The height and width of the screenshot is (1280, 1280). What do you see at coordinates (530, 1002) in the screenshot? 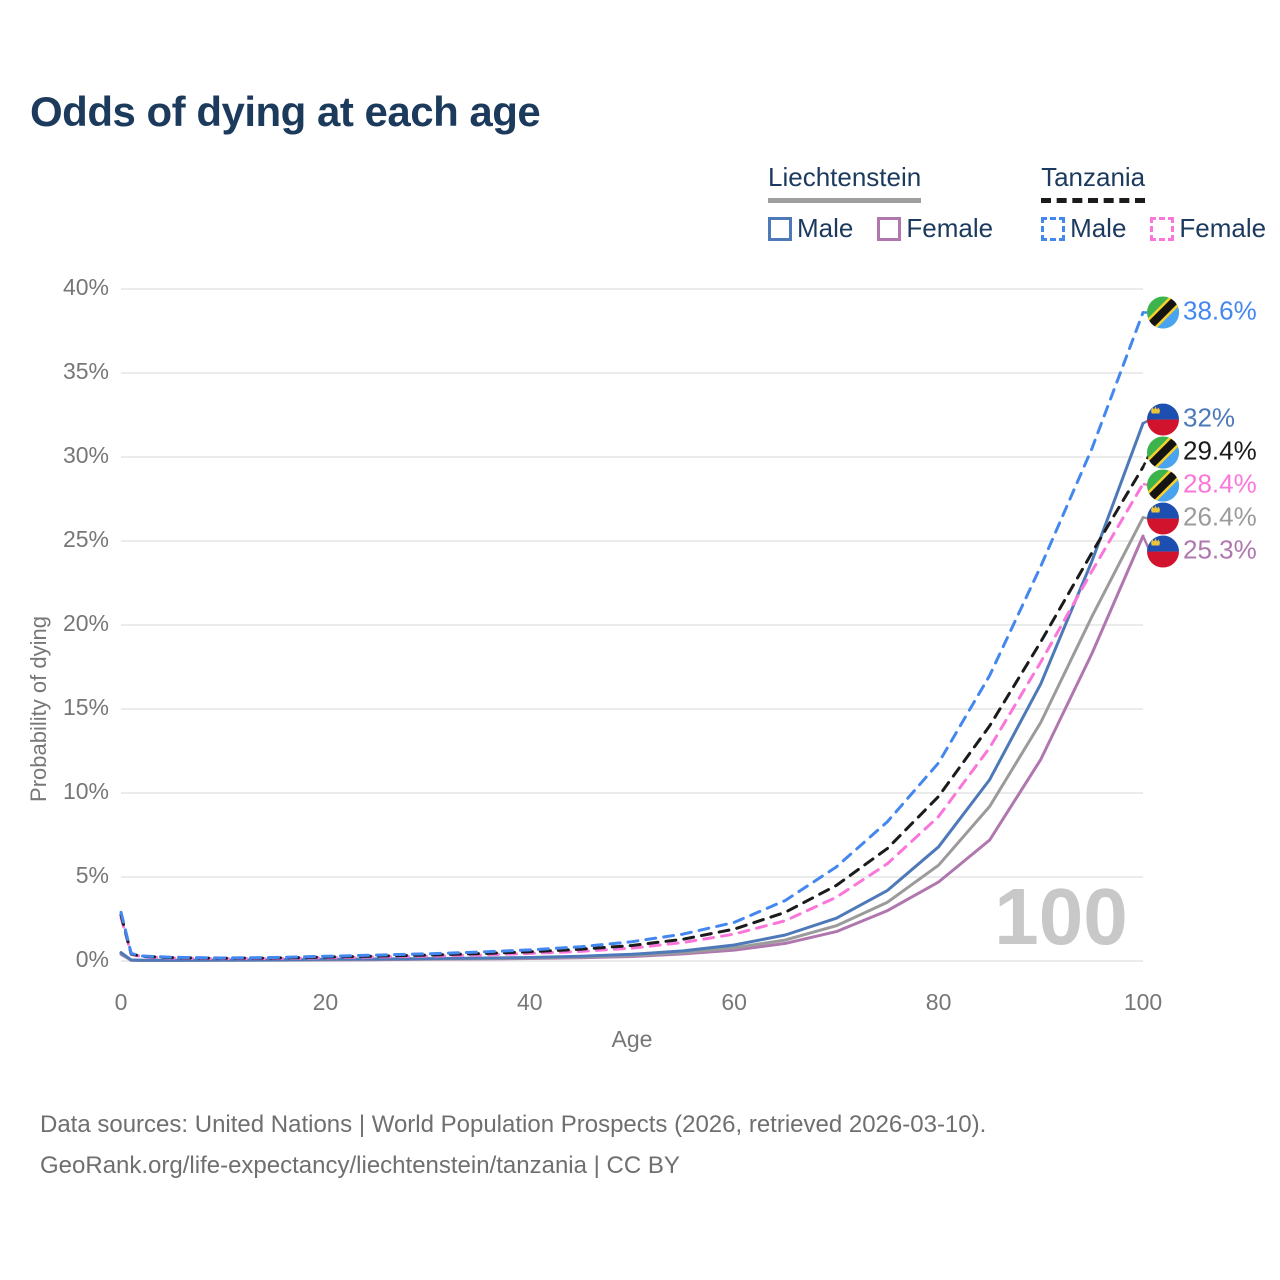
I see `x-tick-label-40: 40` at bounding box center [530, 1002].